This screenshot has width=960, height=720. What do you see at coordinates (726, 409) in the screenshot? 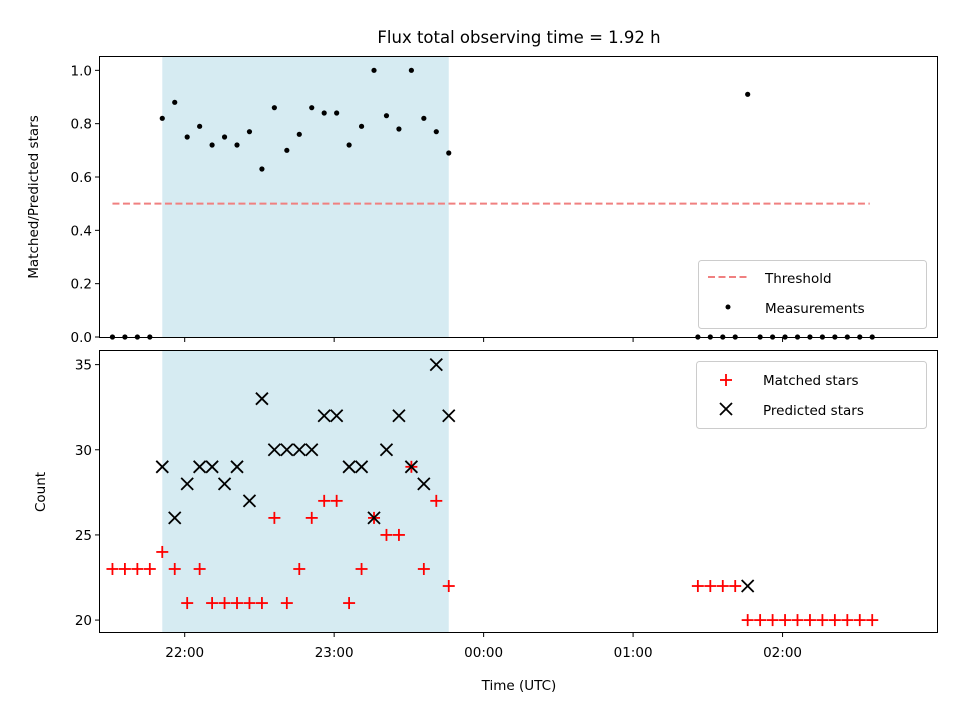
I see `predicted-legend-icon` at bounding box center [726, 409].